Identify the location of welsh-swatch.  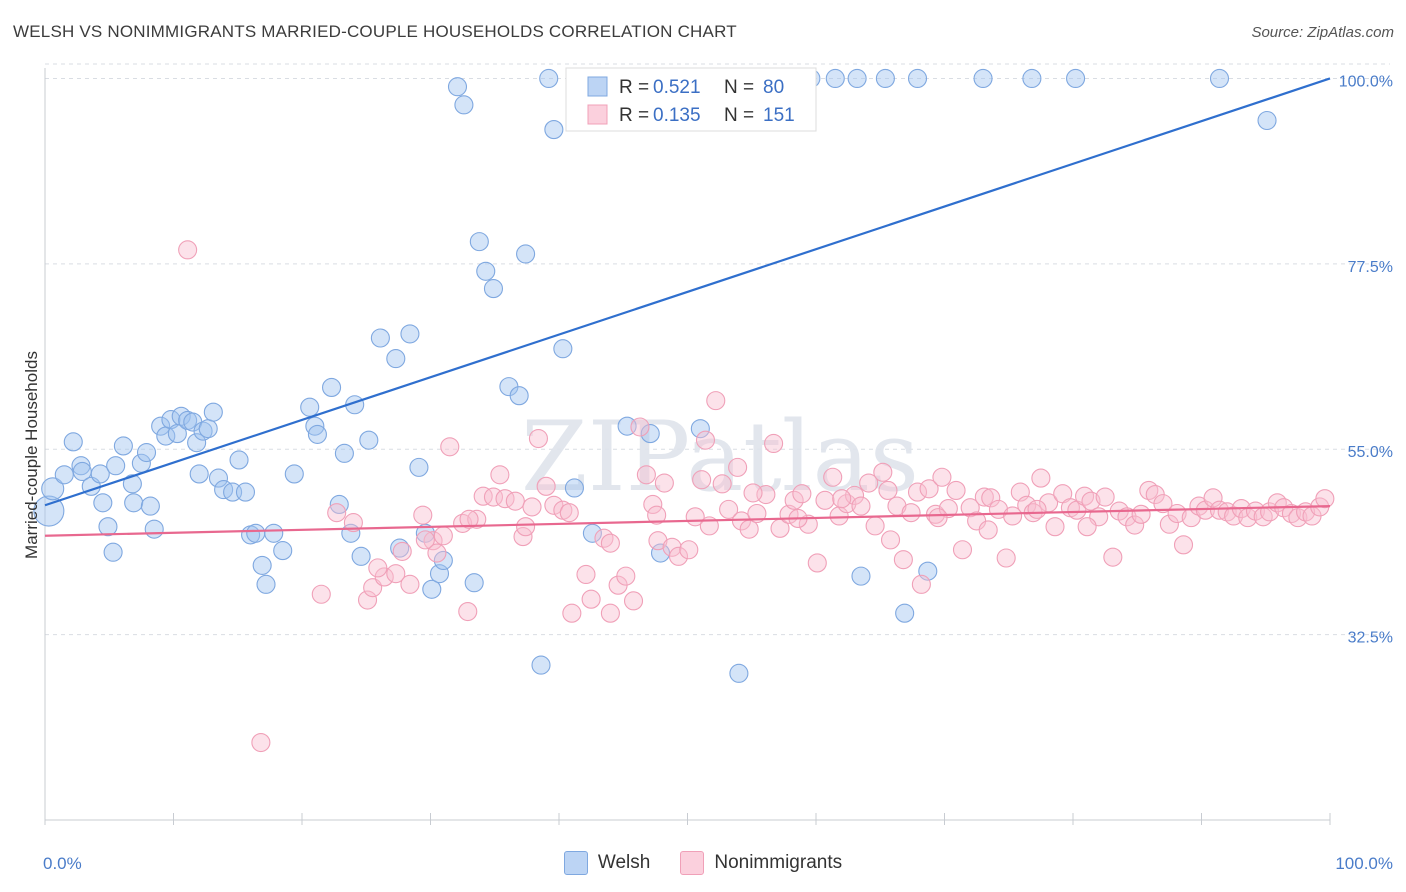
(575, 863).